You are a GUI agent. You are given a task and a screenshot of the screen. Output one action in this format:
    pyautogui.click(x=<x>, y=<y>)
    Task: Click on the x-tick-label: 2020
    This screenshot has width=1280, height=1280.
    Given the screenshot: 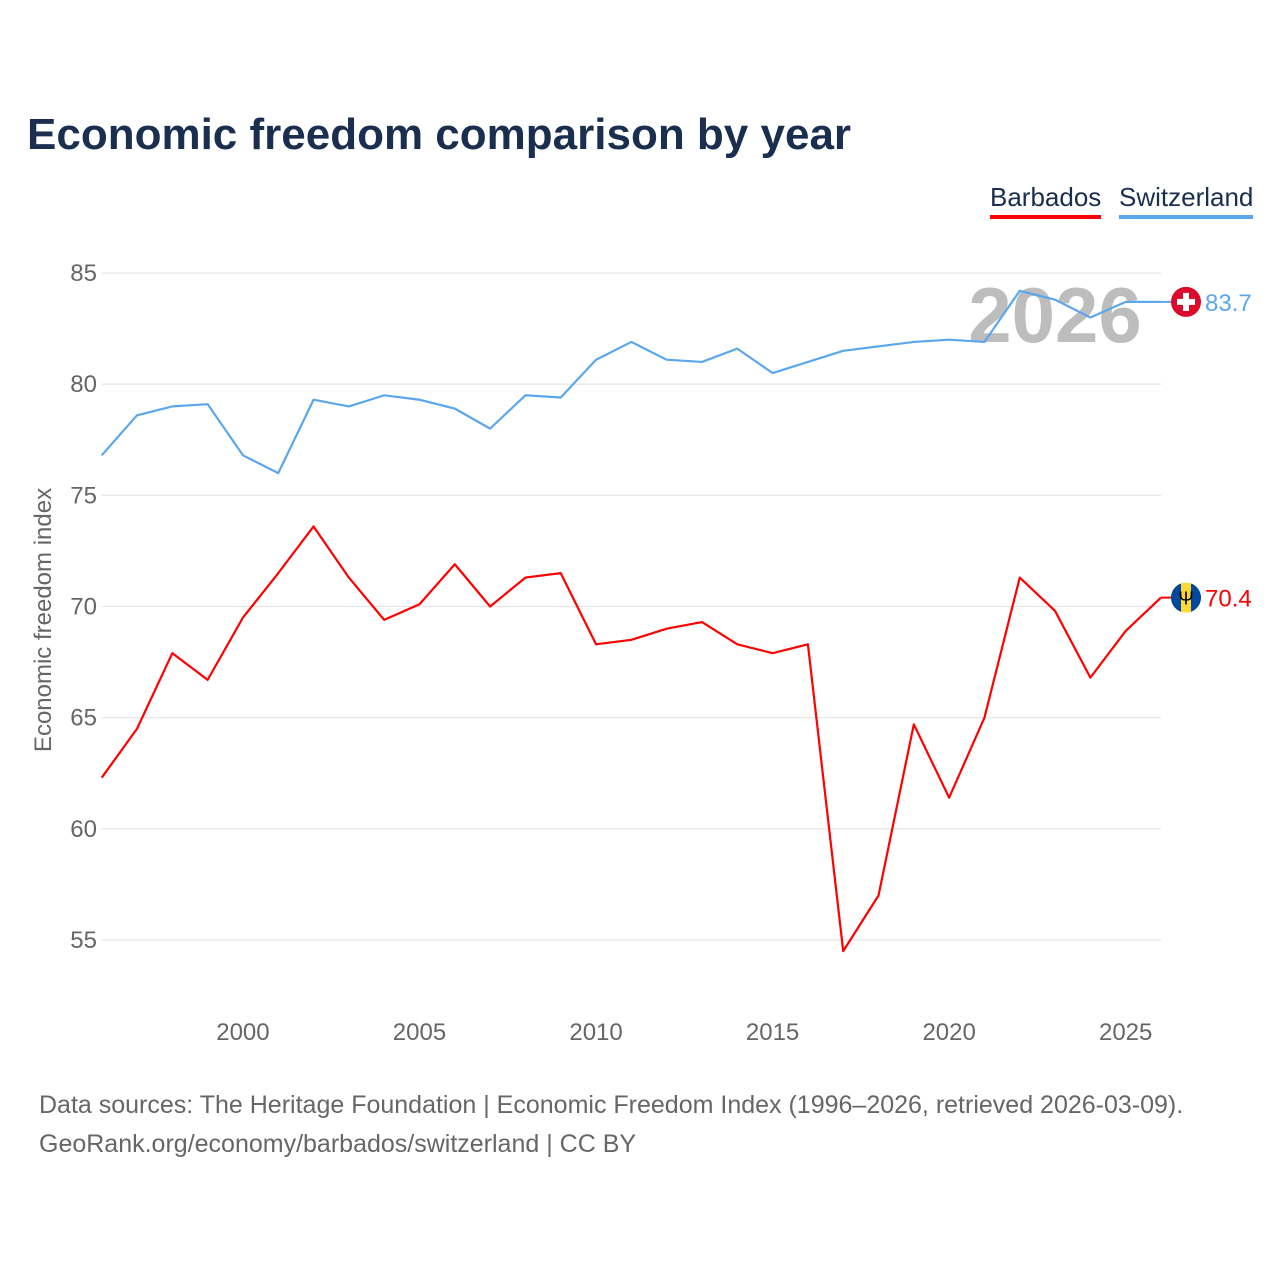 What is the action you would take?
    pyautogui.click(x=948, y=1032)
    